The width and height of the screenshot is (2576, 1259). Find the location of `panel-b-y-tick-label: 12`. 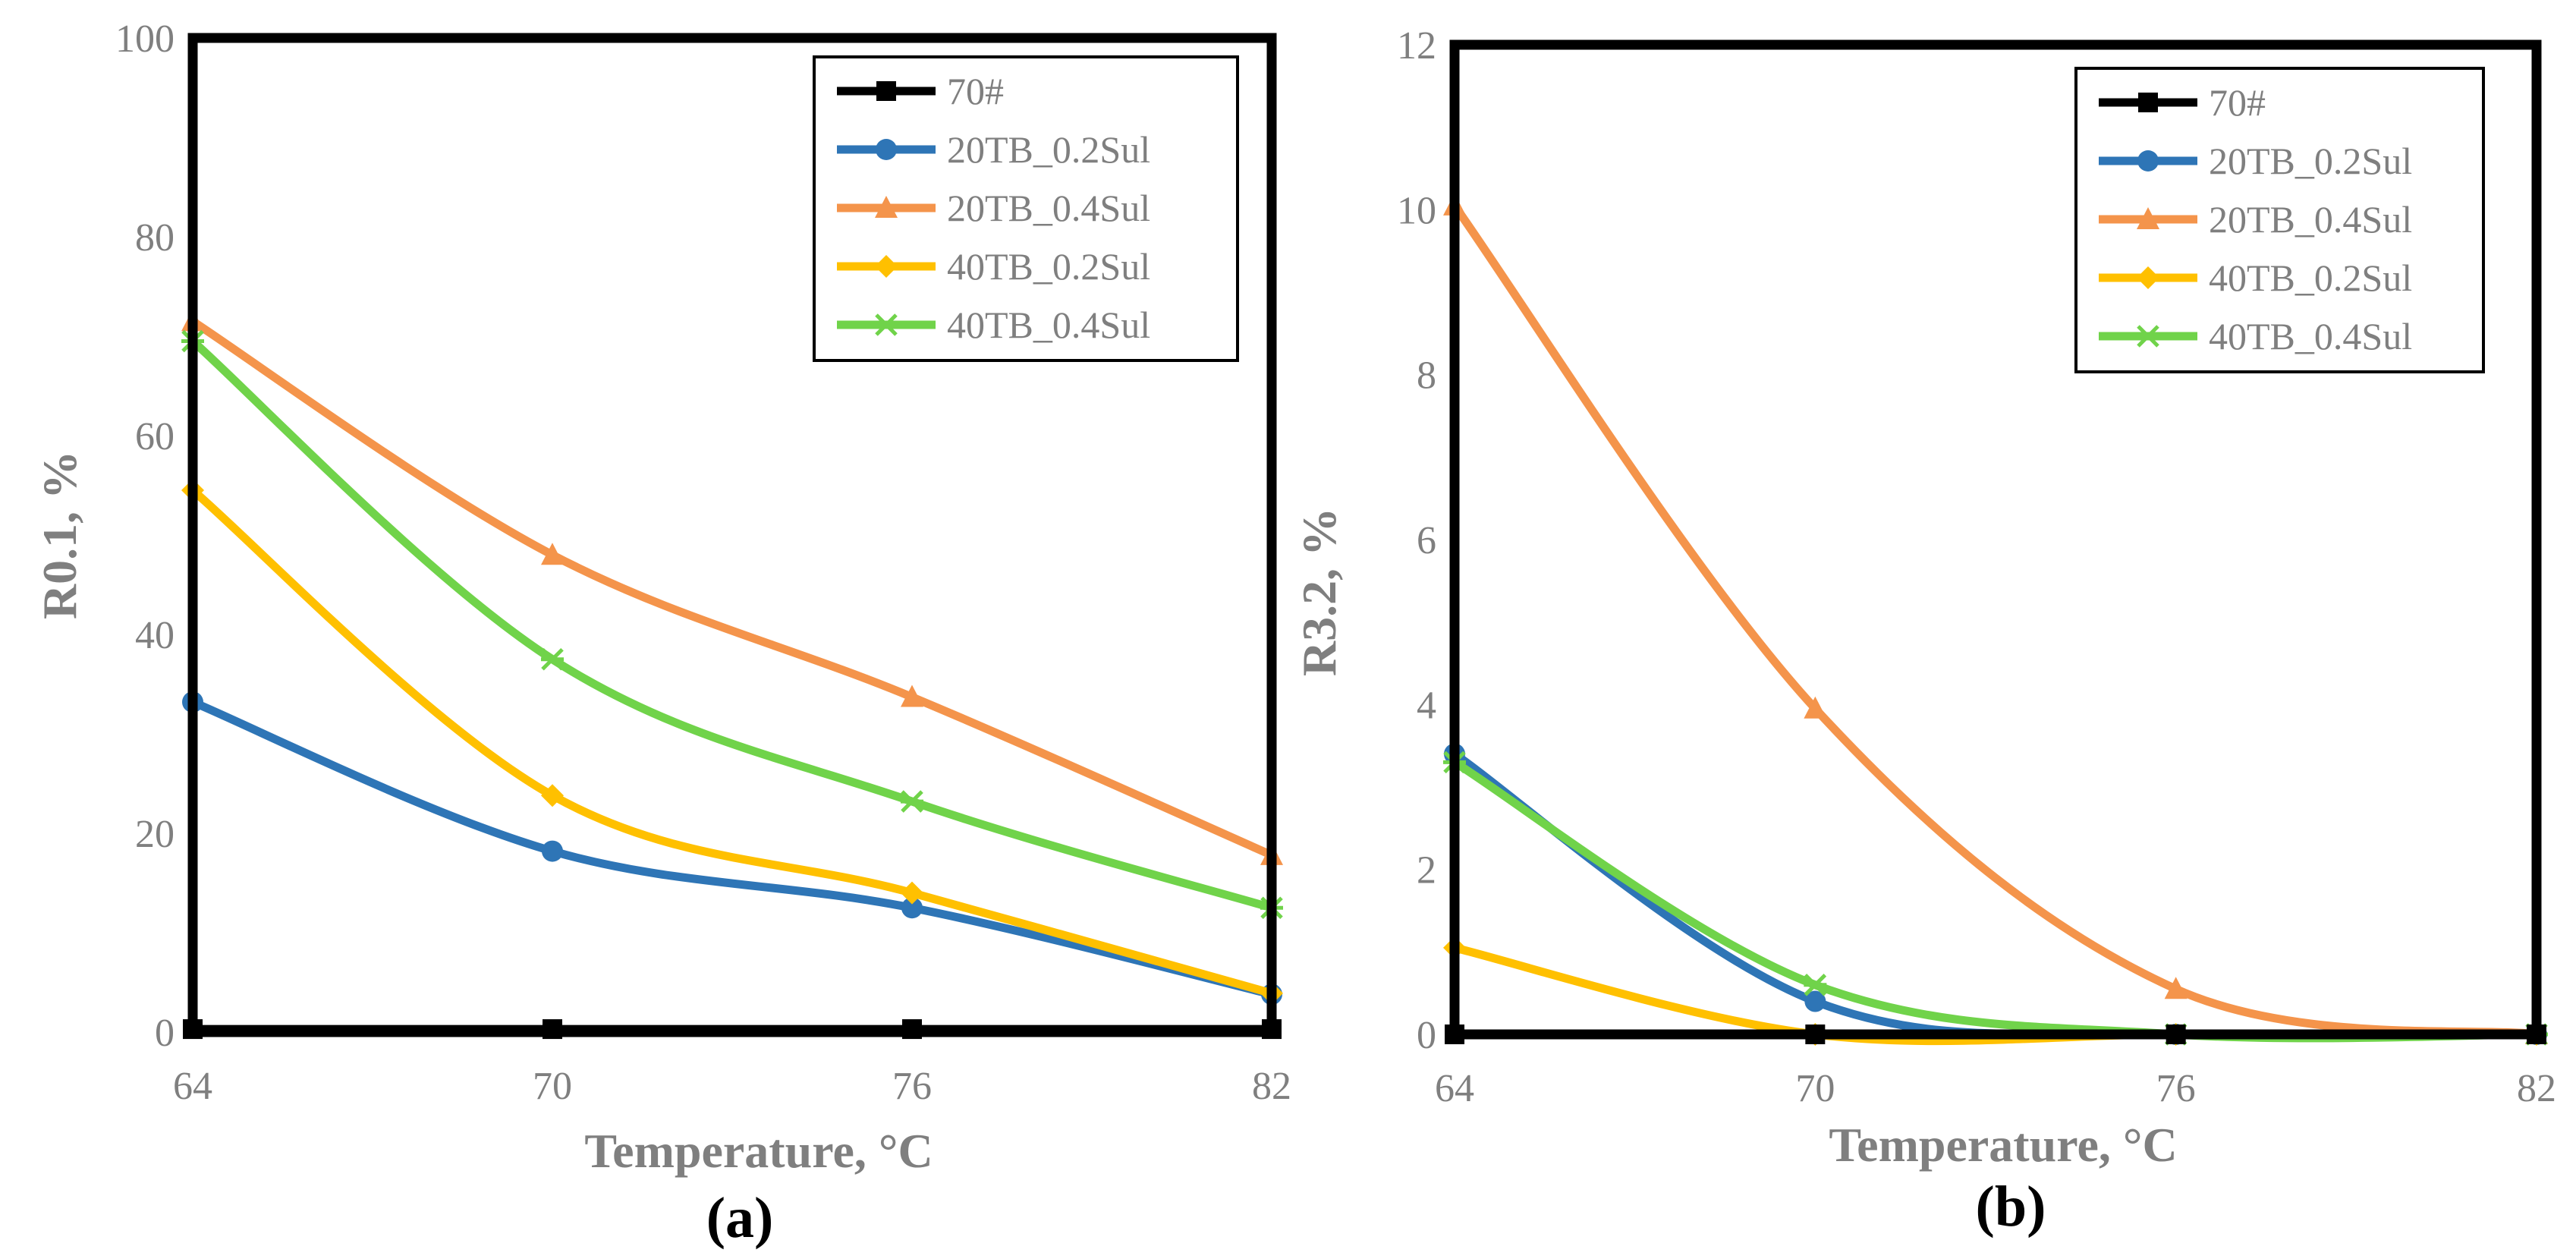

panel-b-y-tick-label: 12 is located at coordinates (1416, 46).